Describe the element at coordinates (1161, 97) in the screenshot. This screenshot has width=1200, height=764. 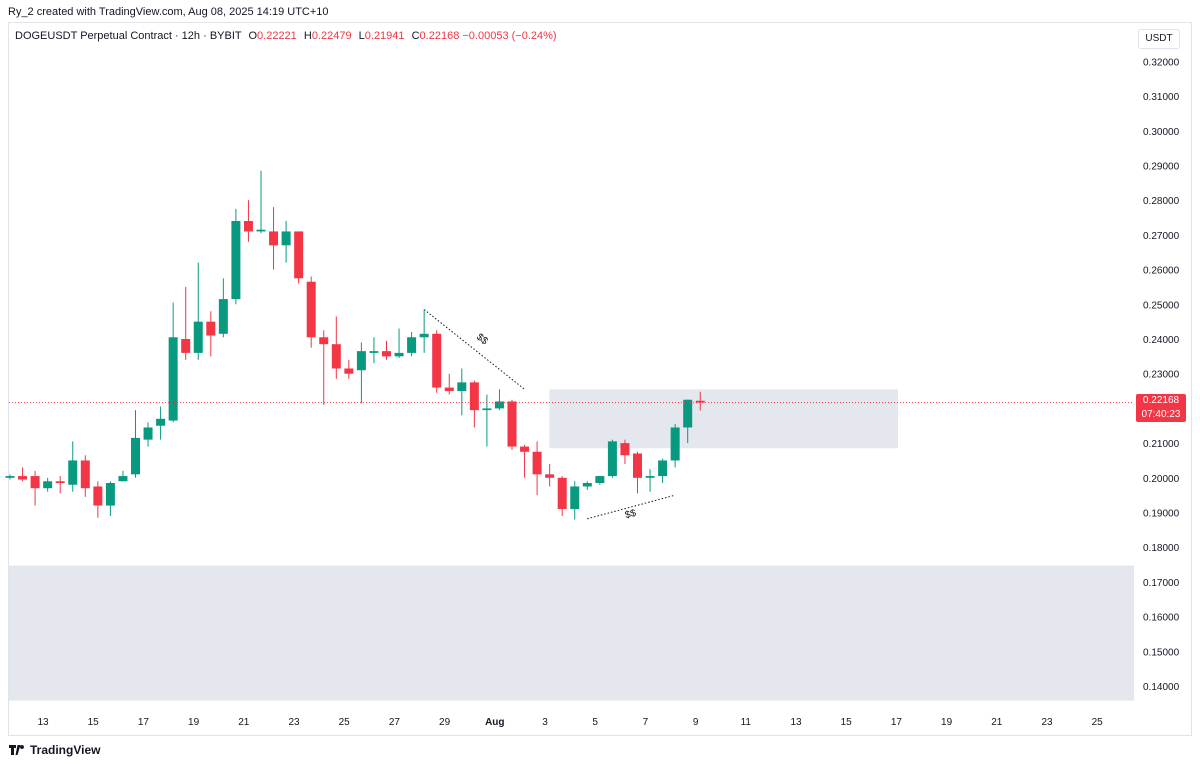
I see `y-tick-label: 0.31000` at that location.